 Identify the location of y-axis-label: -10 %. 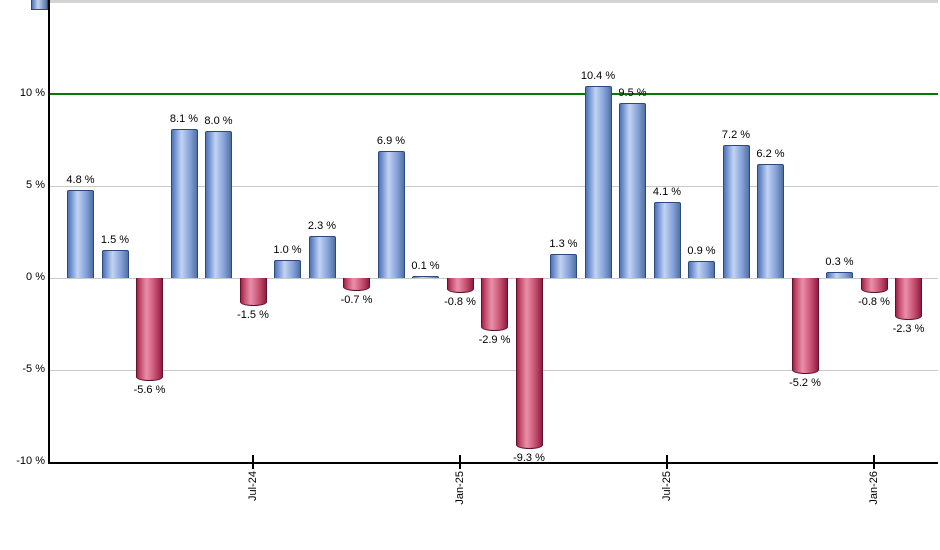
(30, 461).